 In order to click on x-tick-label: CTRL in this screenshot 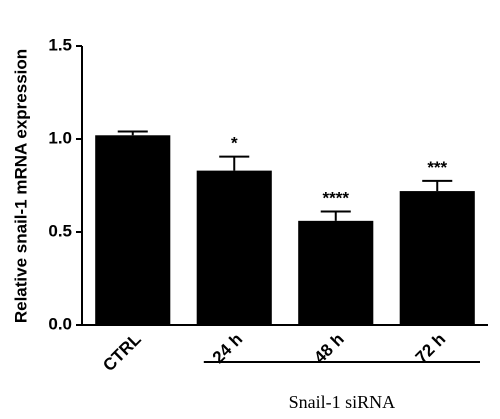, I will do `click(121, 352)`.